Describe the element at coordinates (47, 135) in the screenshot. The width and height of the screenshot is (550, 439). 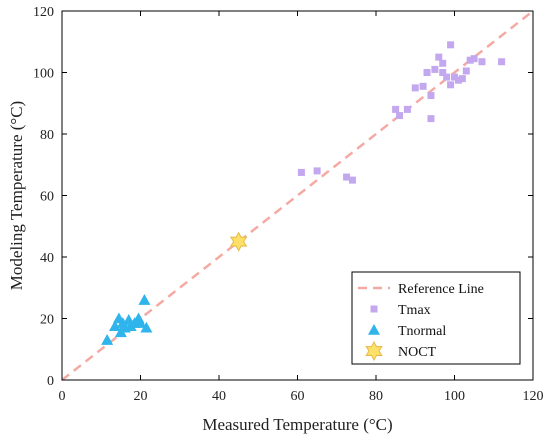
I see `y-tick-label: 80` at that location.